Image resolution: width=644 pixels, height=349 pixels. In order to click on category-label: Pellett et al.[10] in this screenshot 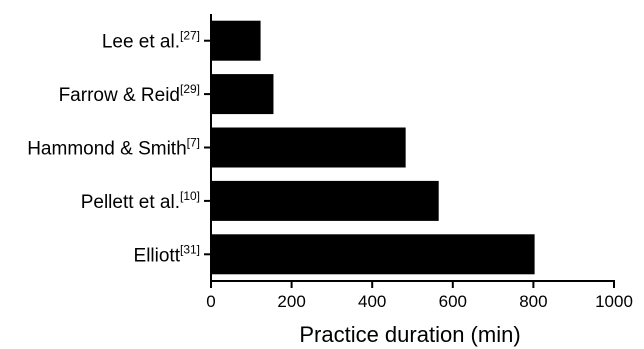, I will do `click(140, 201)`.